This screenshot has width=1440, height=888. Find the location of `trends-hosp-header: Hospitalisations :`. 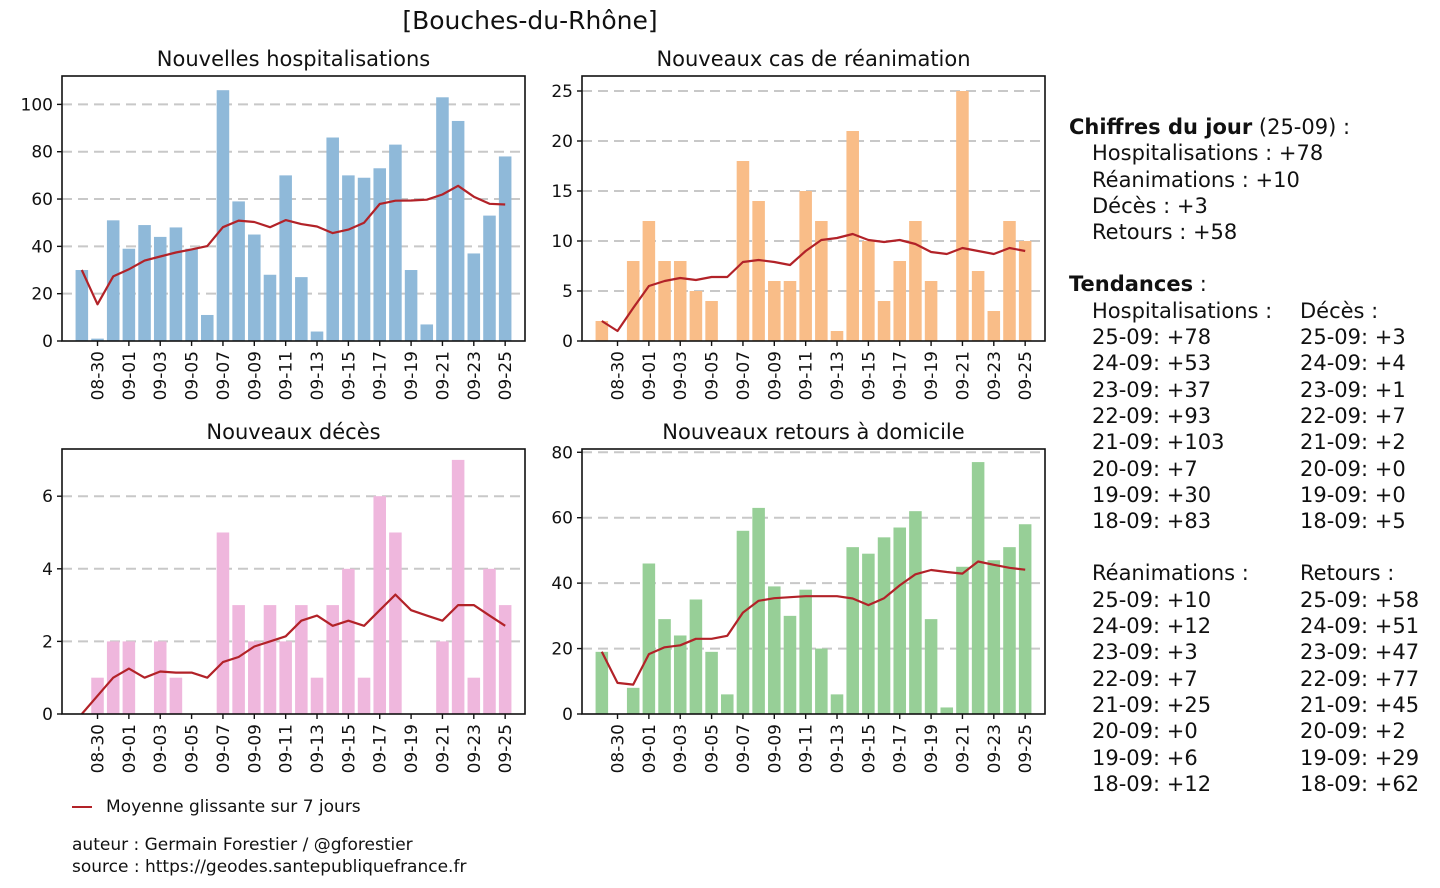

trends-hosp-header: Hospitalisations : is located at coordinates (1182, 310).